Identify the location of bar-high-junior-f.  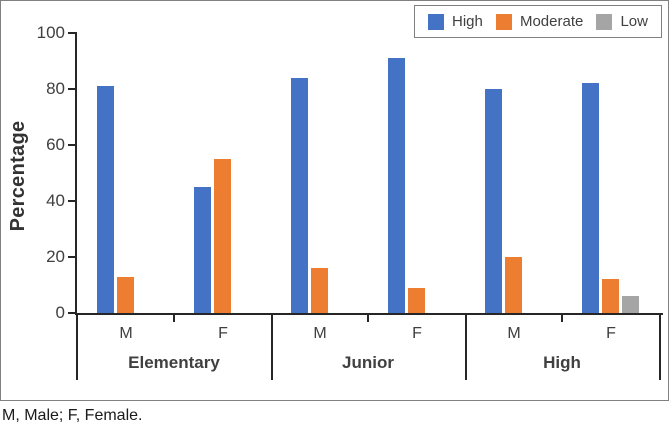
(396, 185).